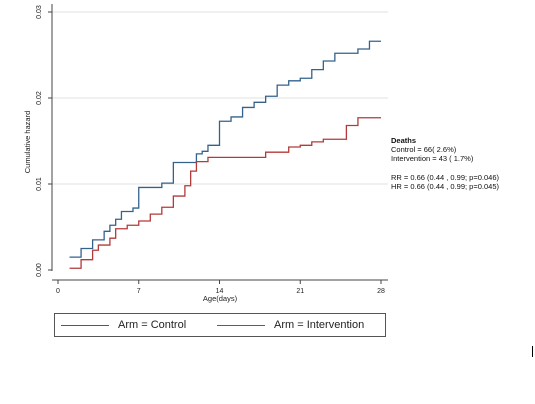  I want to click on annotation-rr: RR = 0.66 (0.44 , 0.99; p=0.046), so click(445, 177).